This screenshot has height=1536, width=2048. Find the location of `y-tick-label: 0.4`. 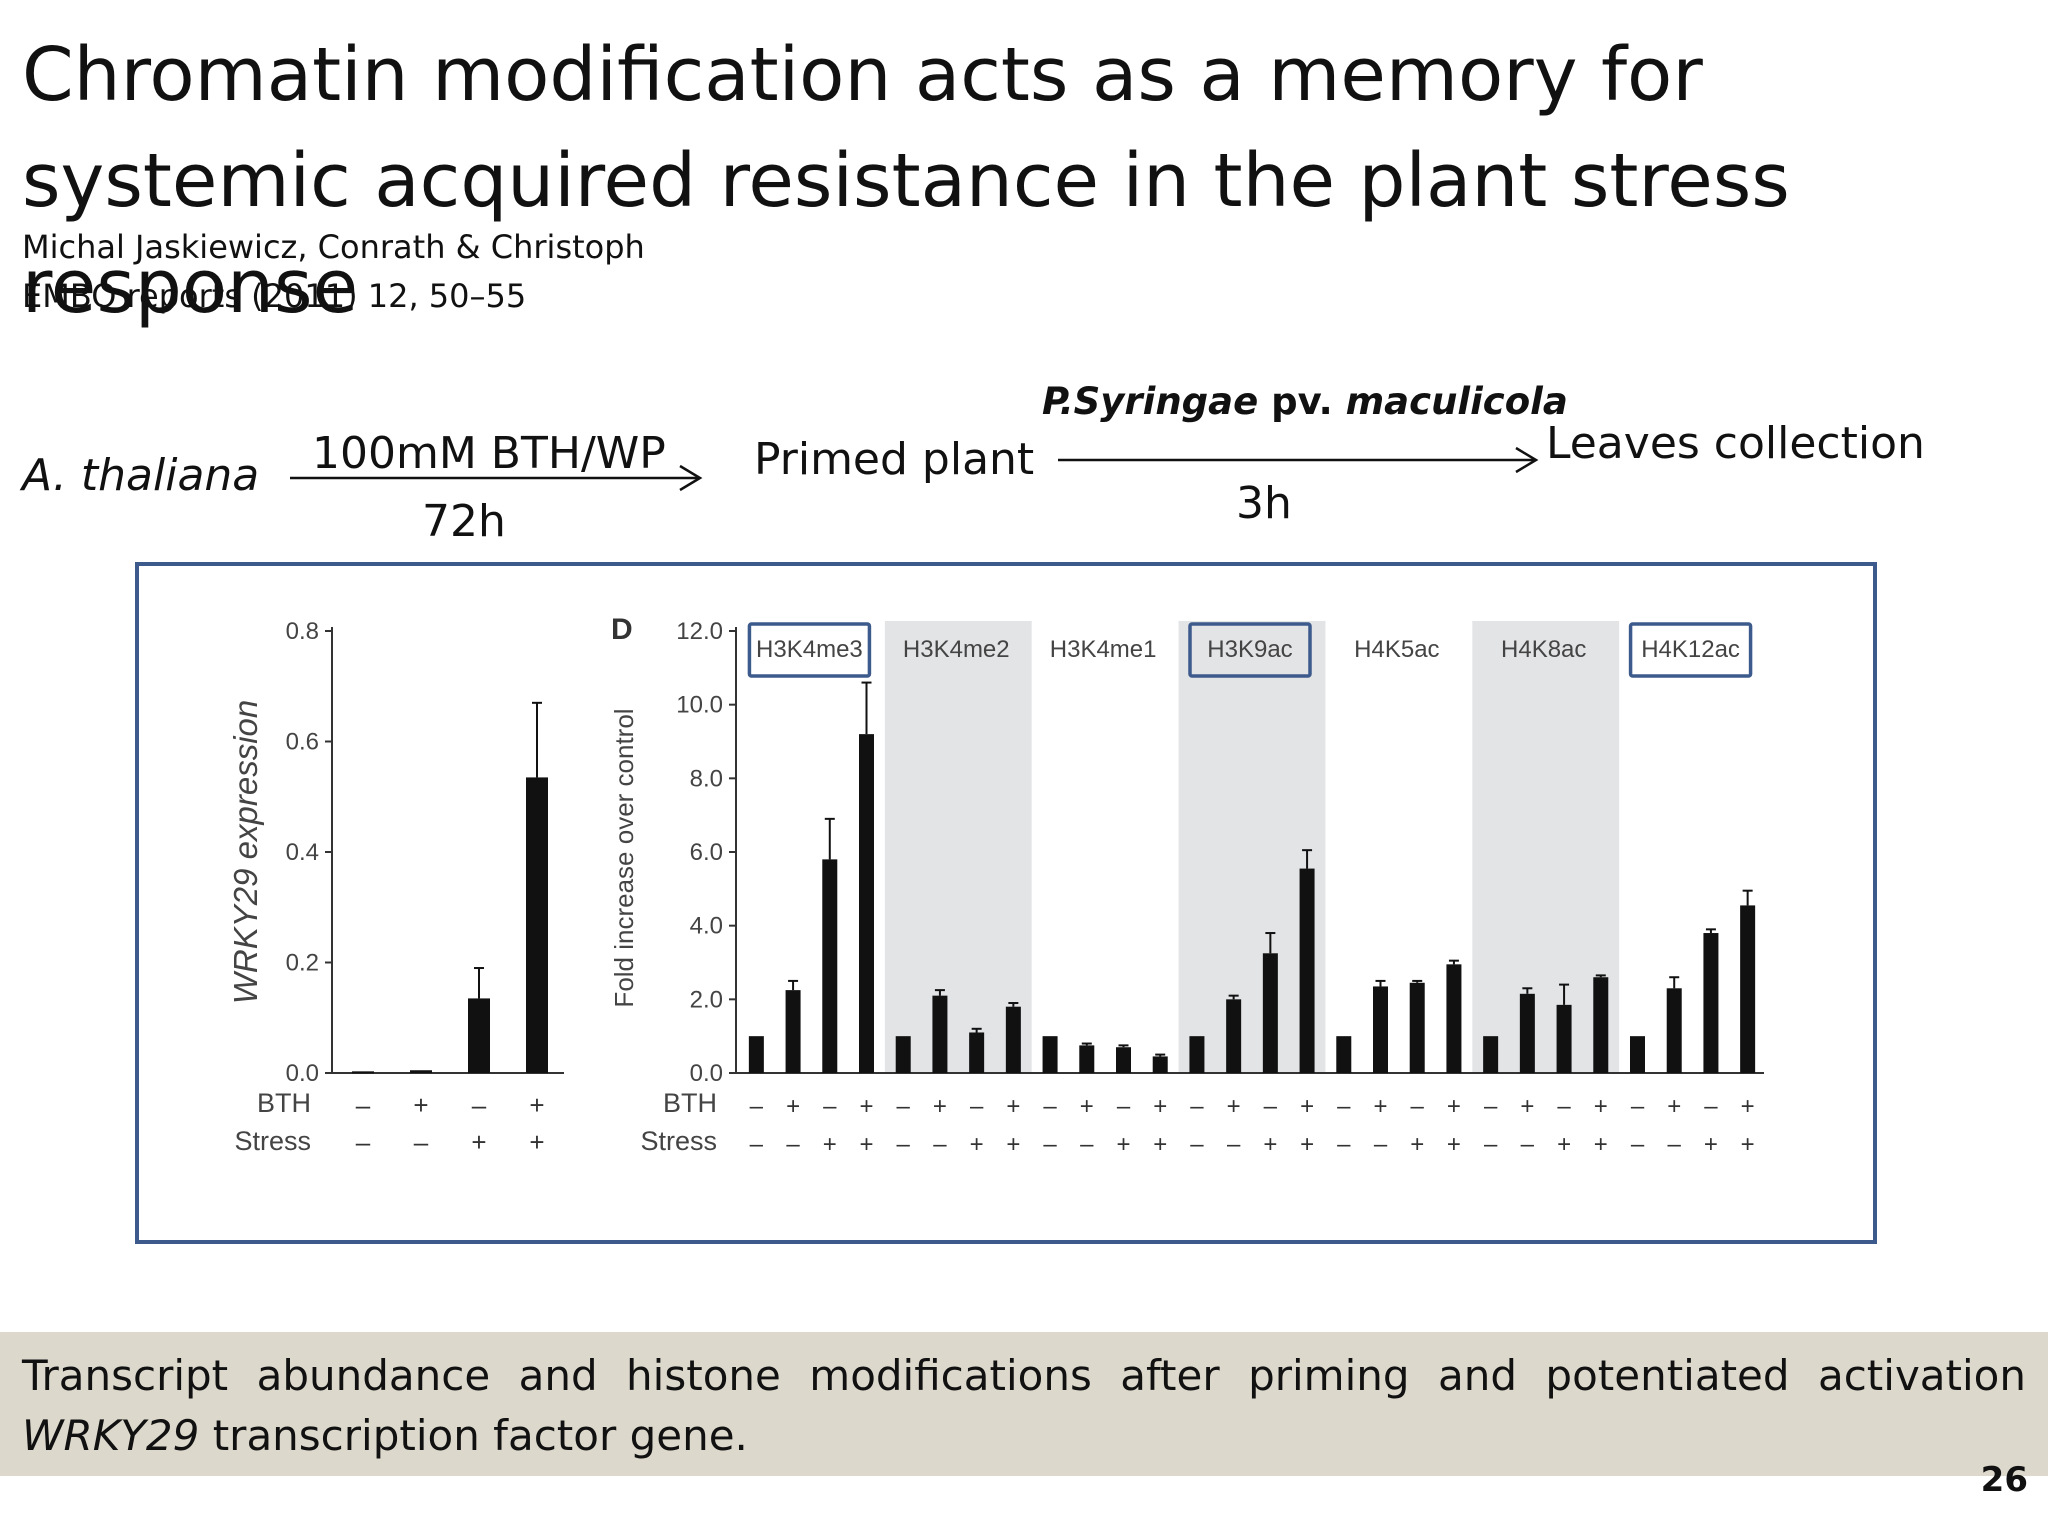

y-tick-label: 0.4 is located at coordinates (302, 852).